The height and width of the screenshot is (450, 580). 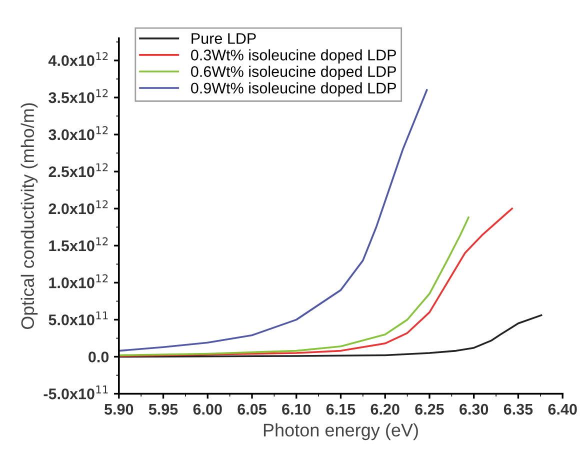 I want to click on legend-label: 0.6Wt% isoleucine doped LDP, so click(x=293, y=73).